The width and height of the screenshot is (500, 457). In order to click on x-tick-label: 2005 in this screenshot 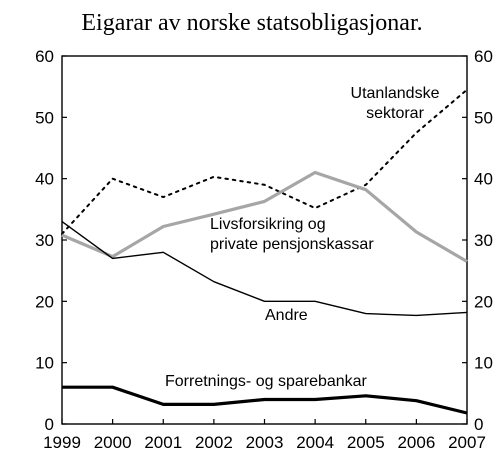, I will do `click(366, 442)`.